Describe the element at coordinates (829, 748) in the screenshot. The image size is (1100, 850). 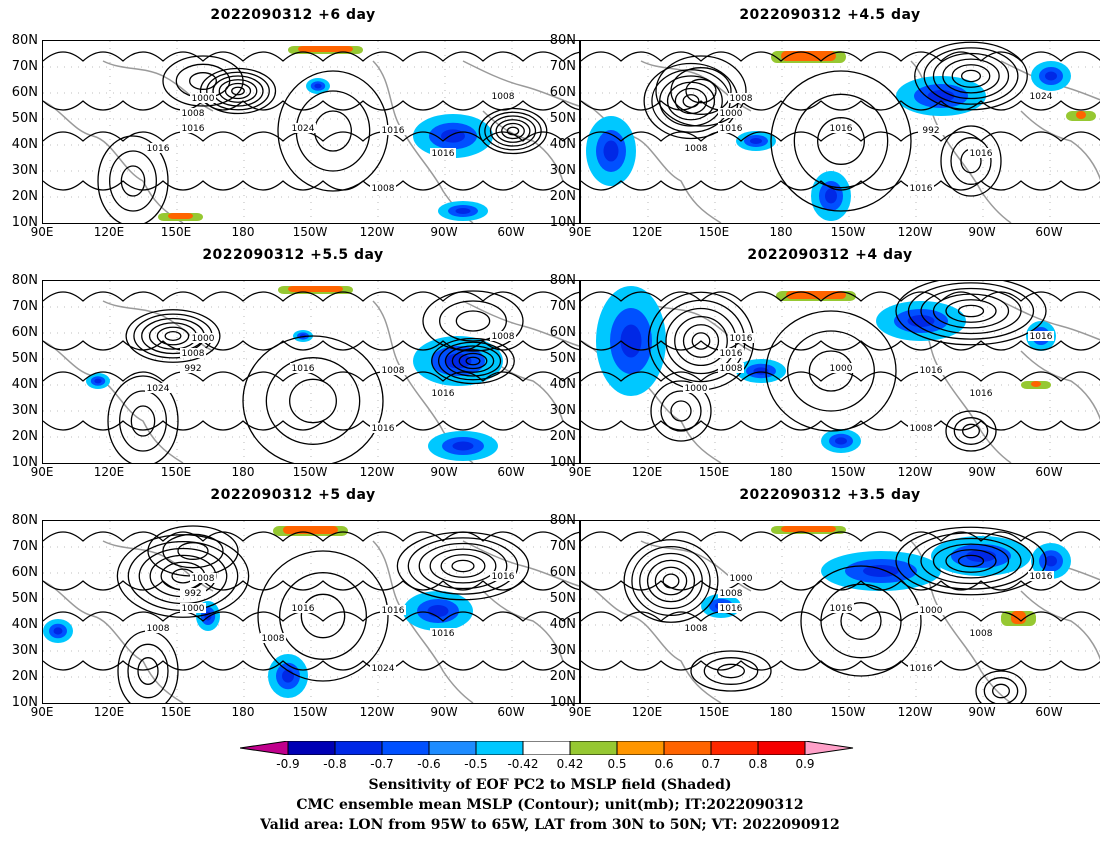
I see `colorbar-upper-extension` at that location.